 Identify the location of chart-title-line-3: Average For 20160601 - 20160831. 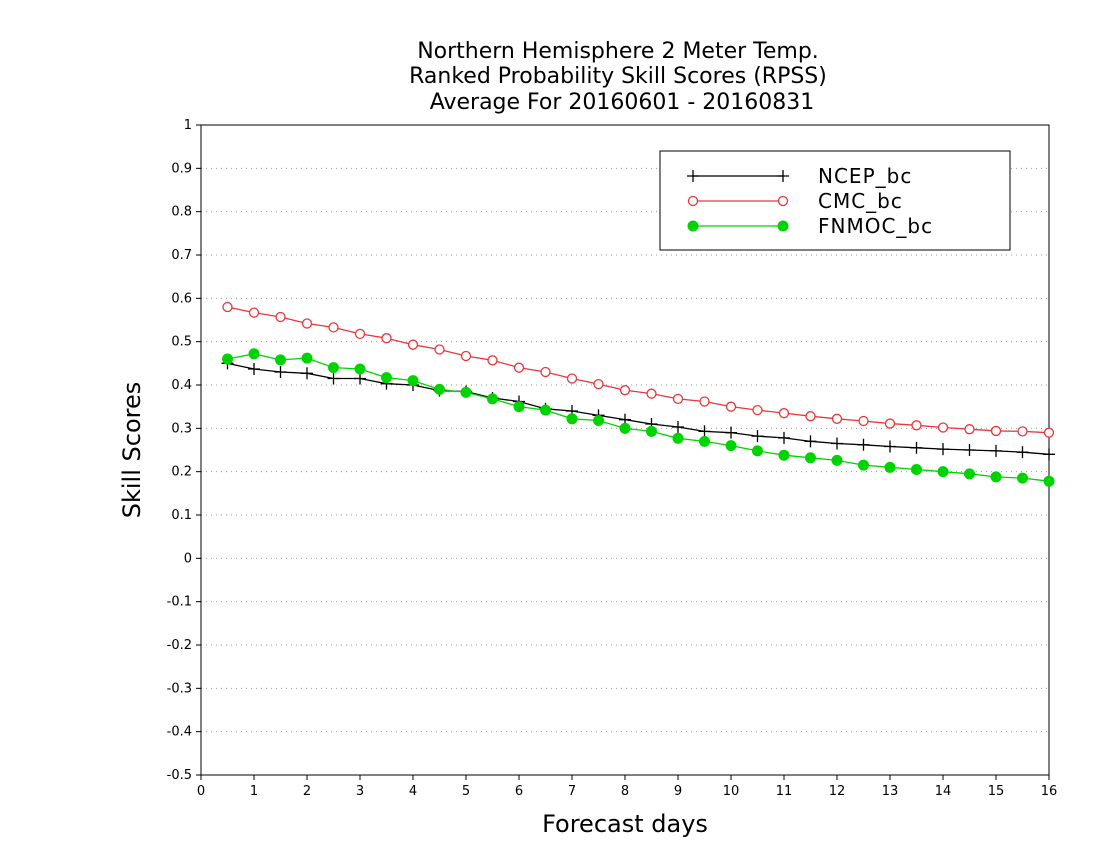
(622, 102).